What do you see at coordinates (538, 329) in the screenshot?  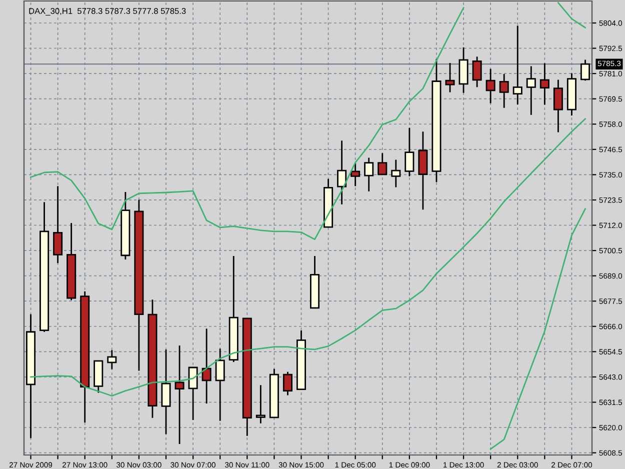 I see `line-series` at bounding box center [538, 329].